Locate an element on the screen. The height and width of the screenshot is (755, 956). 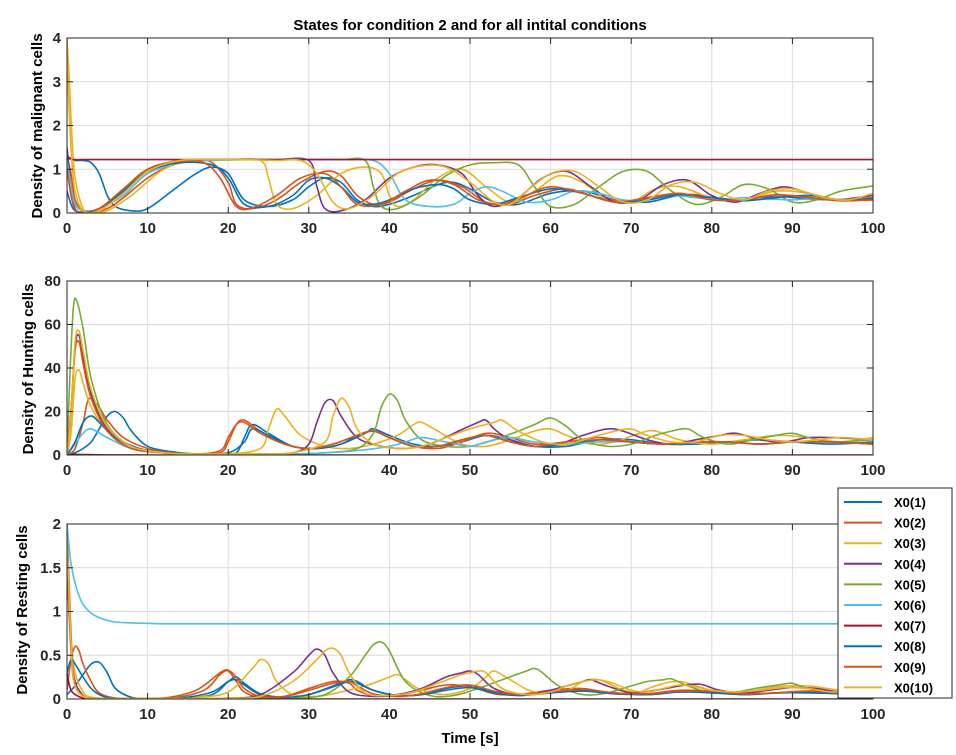
legend-label: X0(10) is located at coordinates (913, 687).